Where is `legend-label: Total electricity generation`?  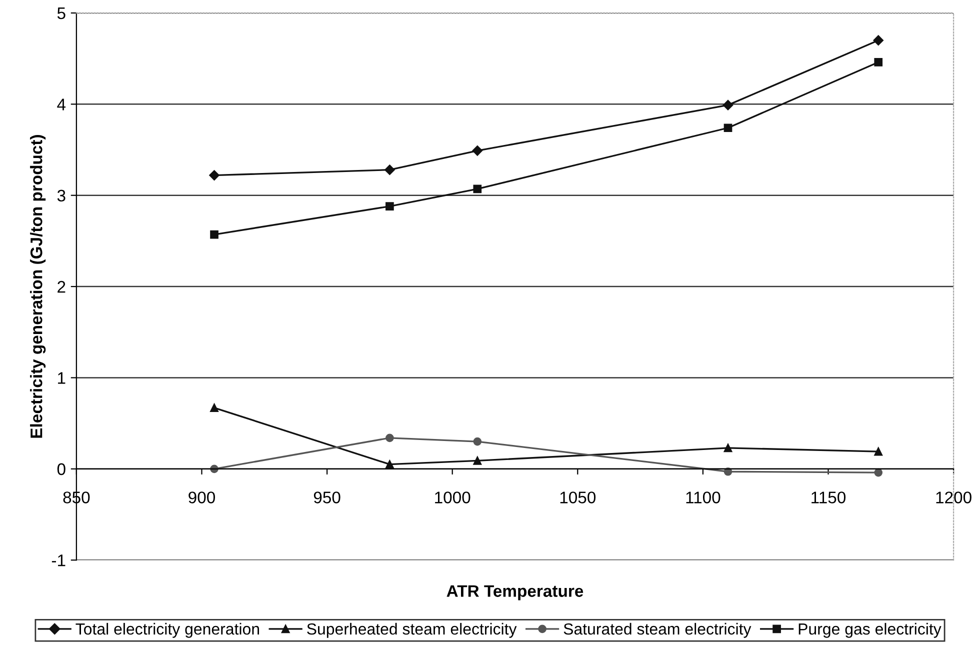
legend-label: Total electricity generation is located at coordinates (167, 630).